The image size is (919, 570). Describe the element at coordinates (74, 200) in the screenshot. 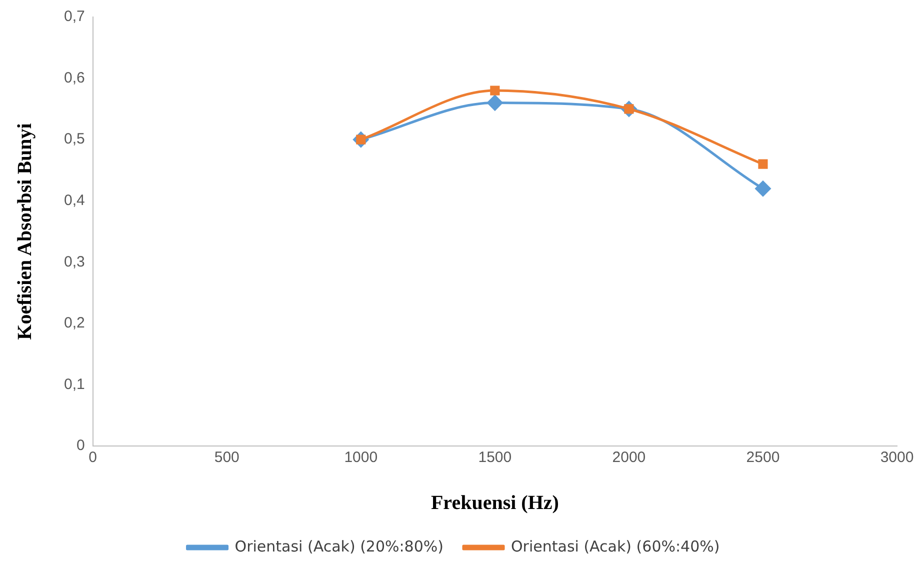

I see `y-tick-label: 0,4` at that location.